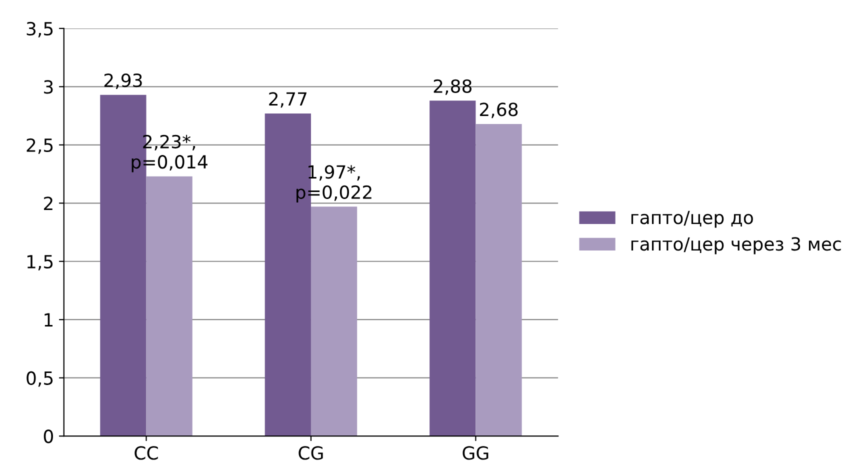  I want to click on data-label: 2,68, so click(499, 110).